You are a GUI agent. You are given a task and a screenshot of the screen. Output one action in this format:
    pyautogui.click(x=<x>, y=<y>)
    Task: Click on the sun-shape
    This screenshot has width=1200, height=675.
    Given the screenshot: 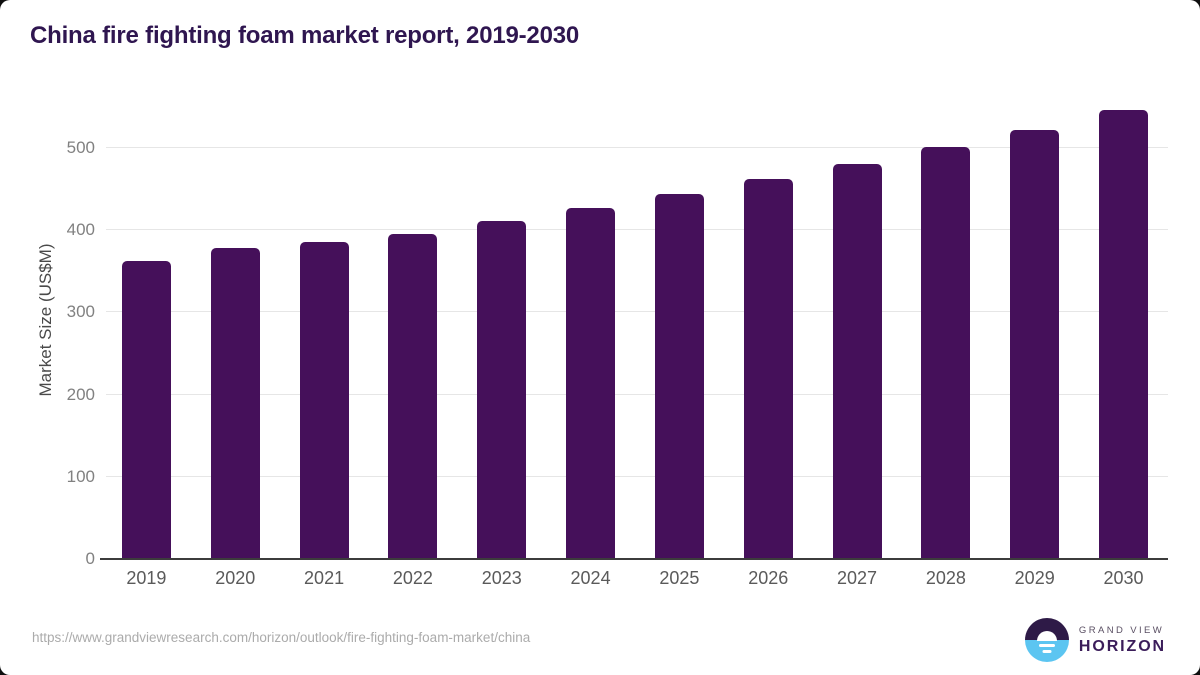 What is the action you would take?
    pyautogui.click(x=1046, y=636)
    